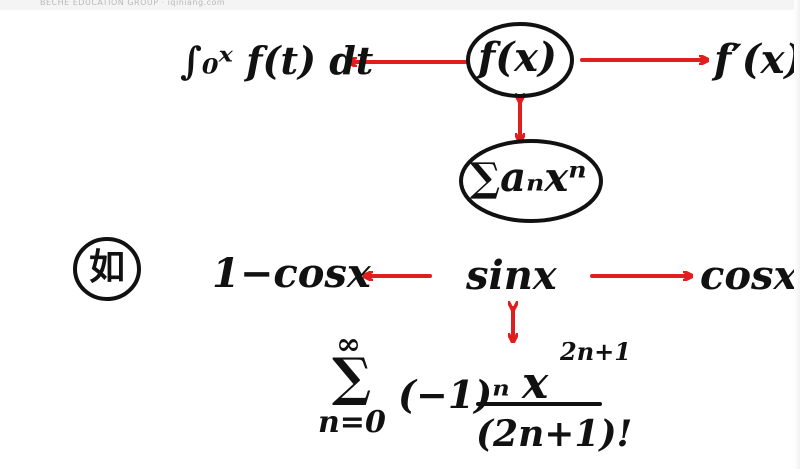 This screenshot has width=800, height=469. Describe the element at coordinates (749, 275) in the screenshot. I see `cosx-label: cosx` at that location.